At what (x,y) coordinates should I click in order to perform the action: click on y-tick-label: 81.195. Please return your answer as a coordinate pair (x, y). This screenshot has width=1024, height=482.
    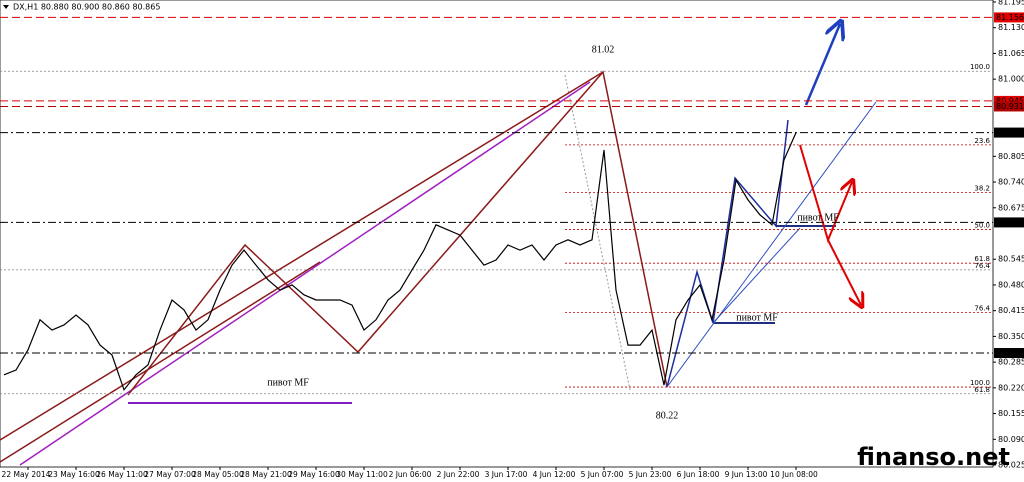
    Looking at the image, I should click on (1011, 3).